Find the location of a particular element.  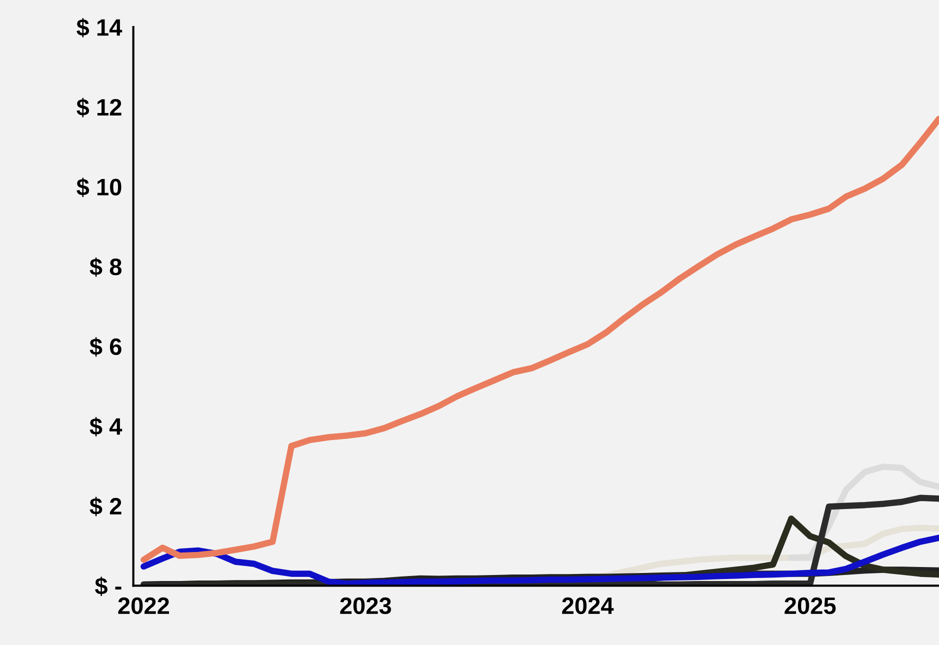

y-tick-label: $ 8 is located at coordinates (106, 267).